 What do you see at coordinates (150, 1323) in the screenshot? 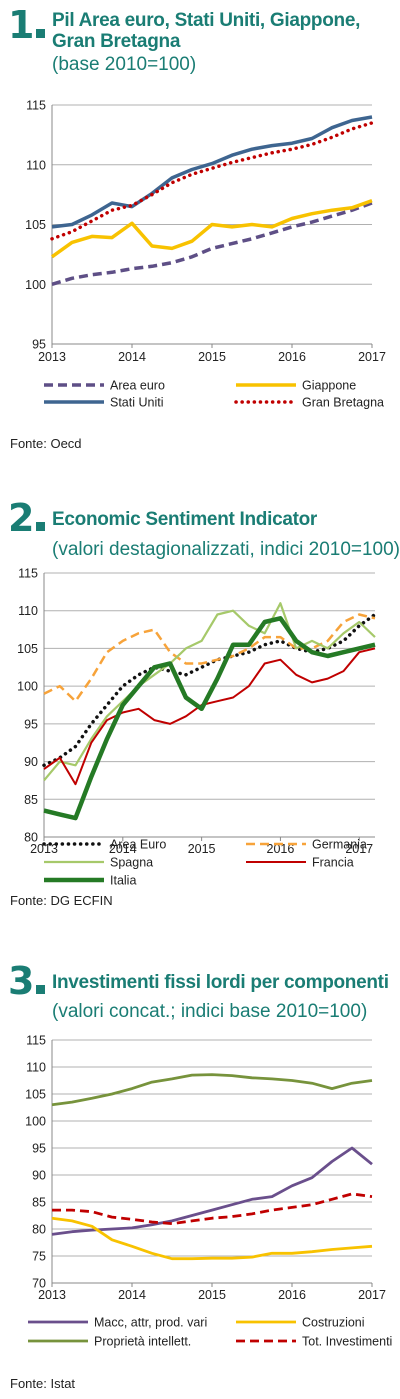
I see `legend-label-macc-attr-prod-vari: Macc, attr, prod. vari` at bounding box center [150, 1323].